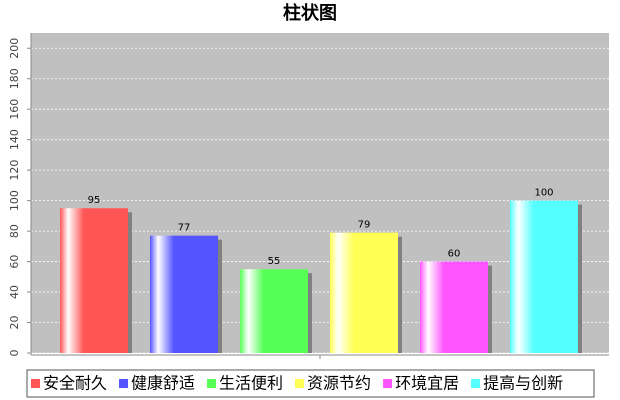  Describe the element at coordinates (14, 78) in the screenshot. I see `y-tick-label: 180` at that location.